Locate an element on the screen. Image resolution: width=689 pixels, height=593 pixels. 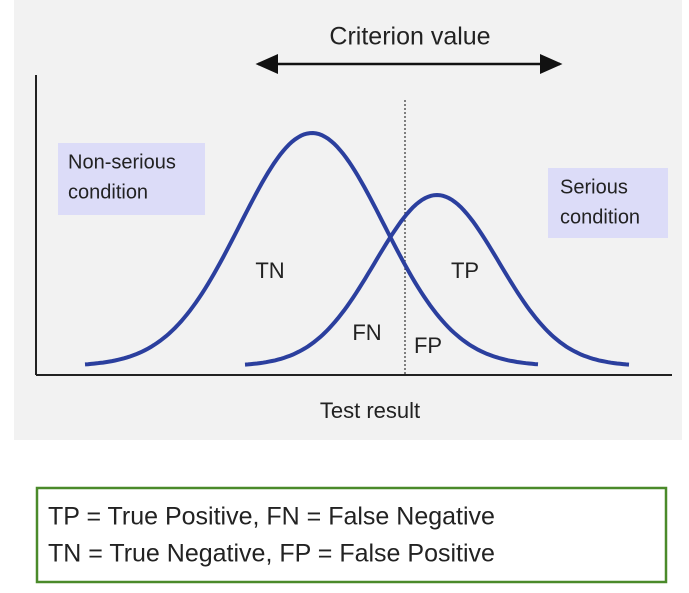
title: Criterion value is located at coordinates (409, 37).